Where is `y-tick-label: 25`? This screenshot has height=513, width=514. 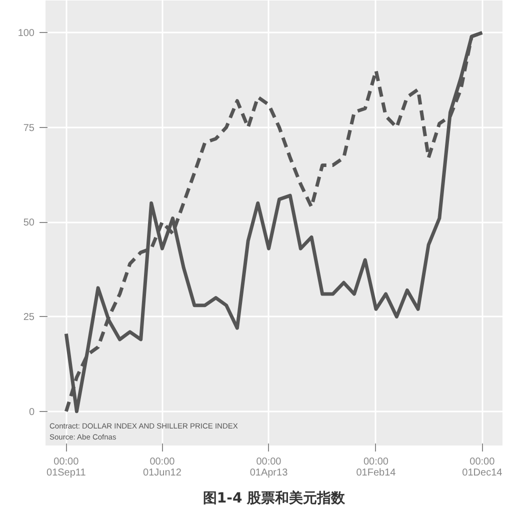 y-tick-label: 25 is located at coordinates (29, 318).